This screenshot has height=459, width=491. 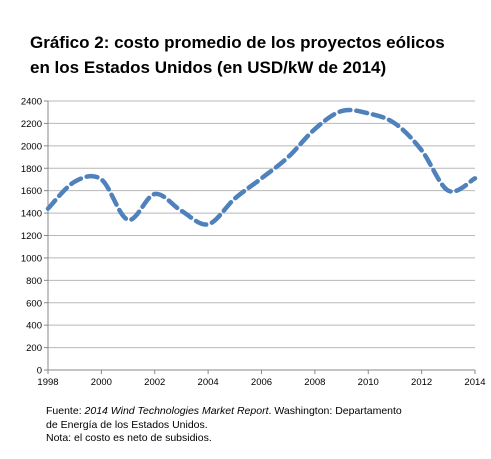 What do you see at coordinates (127, 424) in the screenshot?
I see `footnote-line-2: de Energía de los Estados Unidos.` at bounding box center [127, 424].